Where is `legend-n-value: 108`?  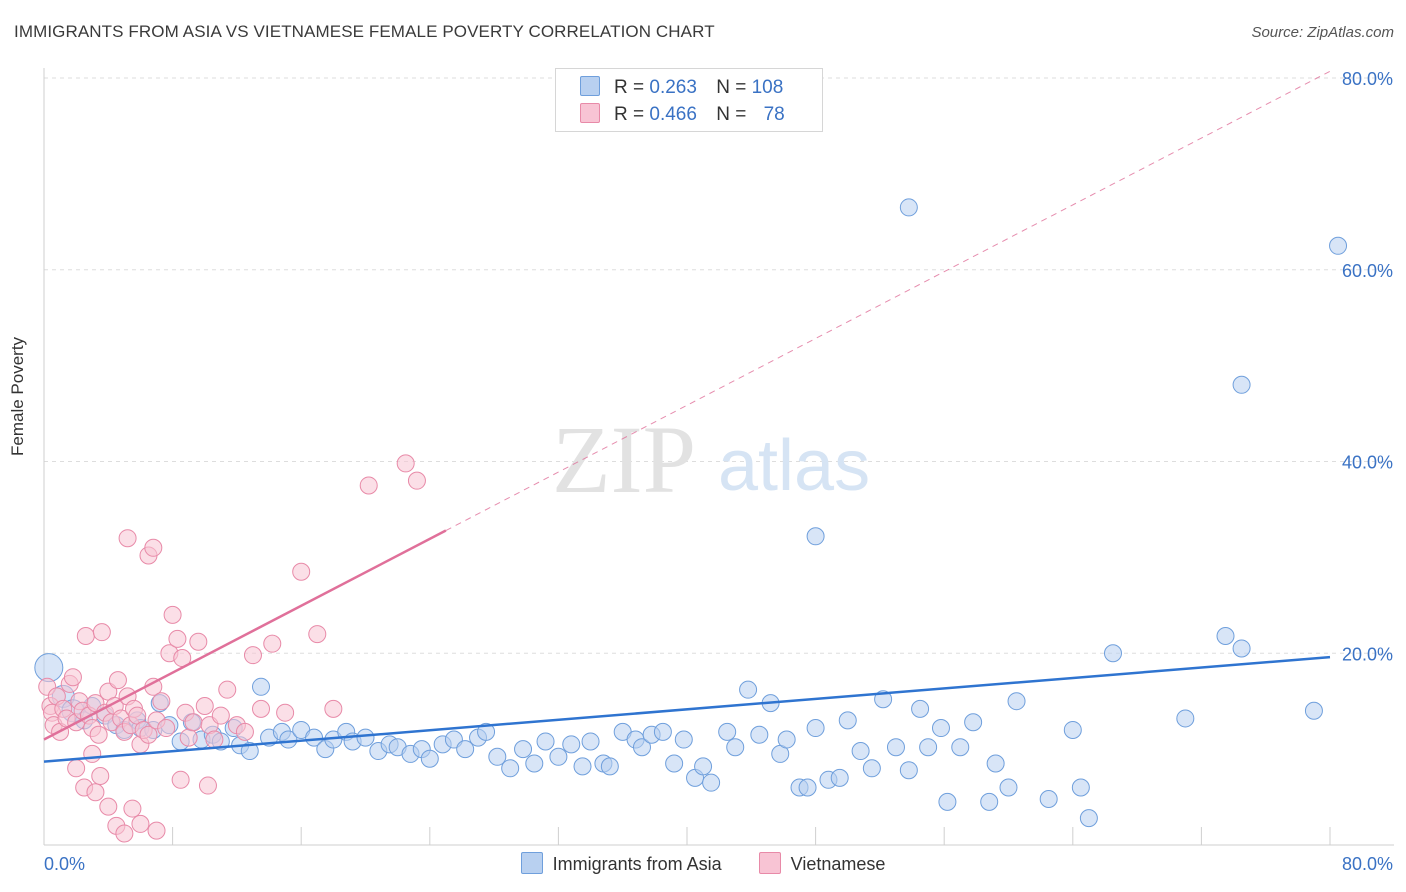
legend-n-value: 108 is located at coordinates (767, 87).